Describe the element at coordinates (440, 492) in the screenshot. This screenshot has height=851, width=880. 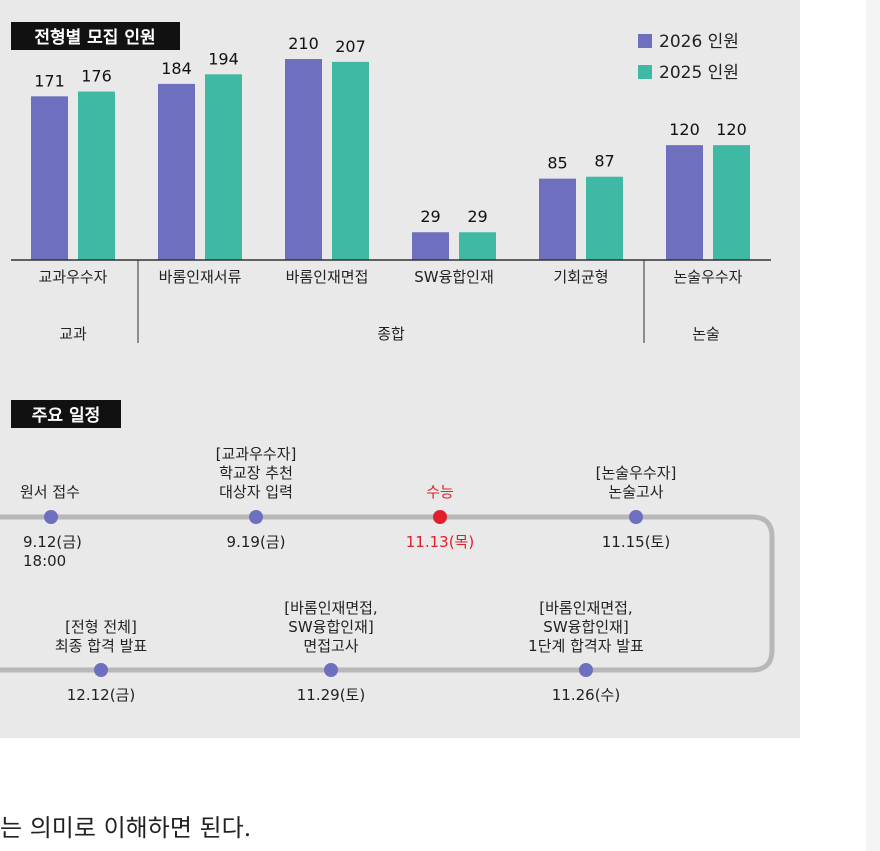
I see `event-label-3-1: 수능` at that location.